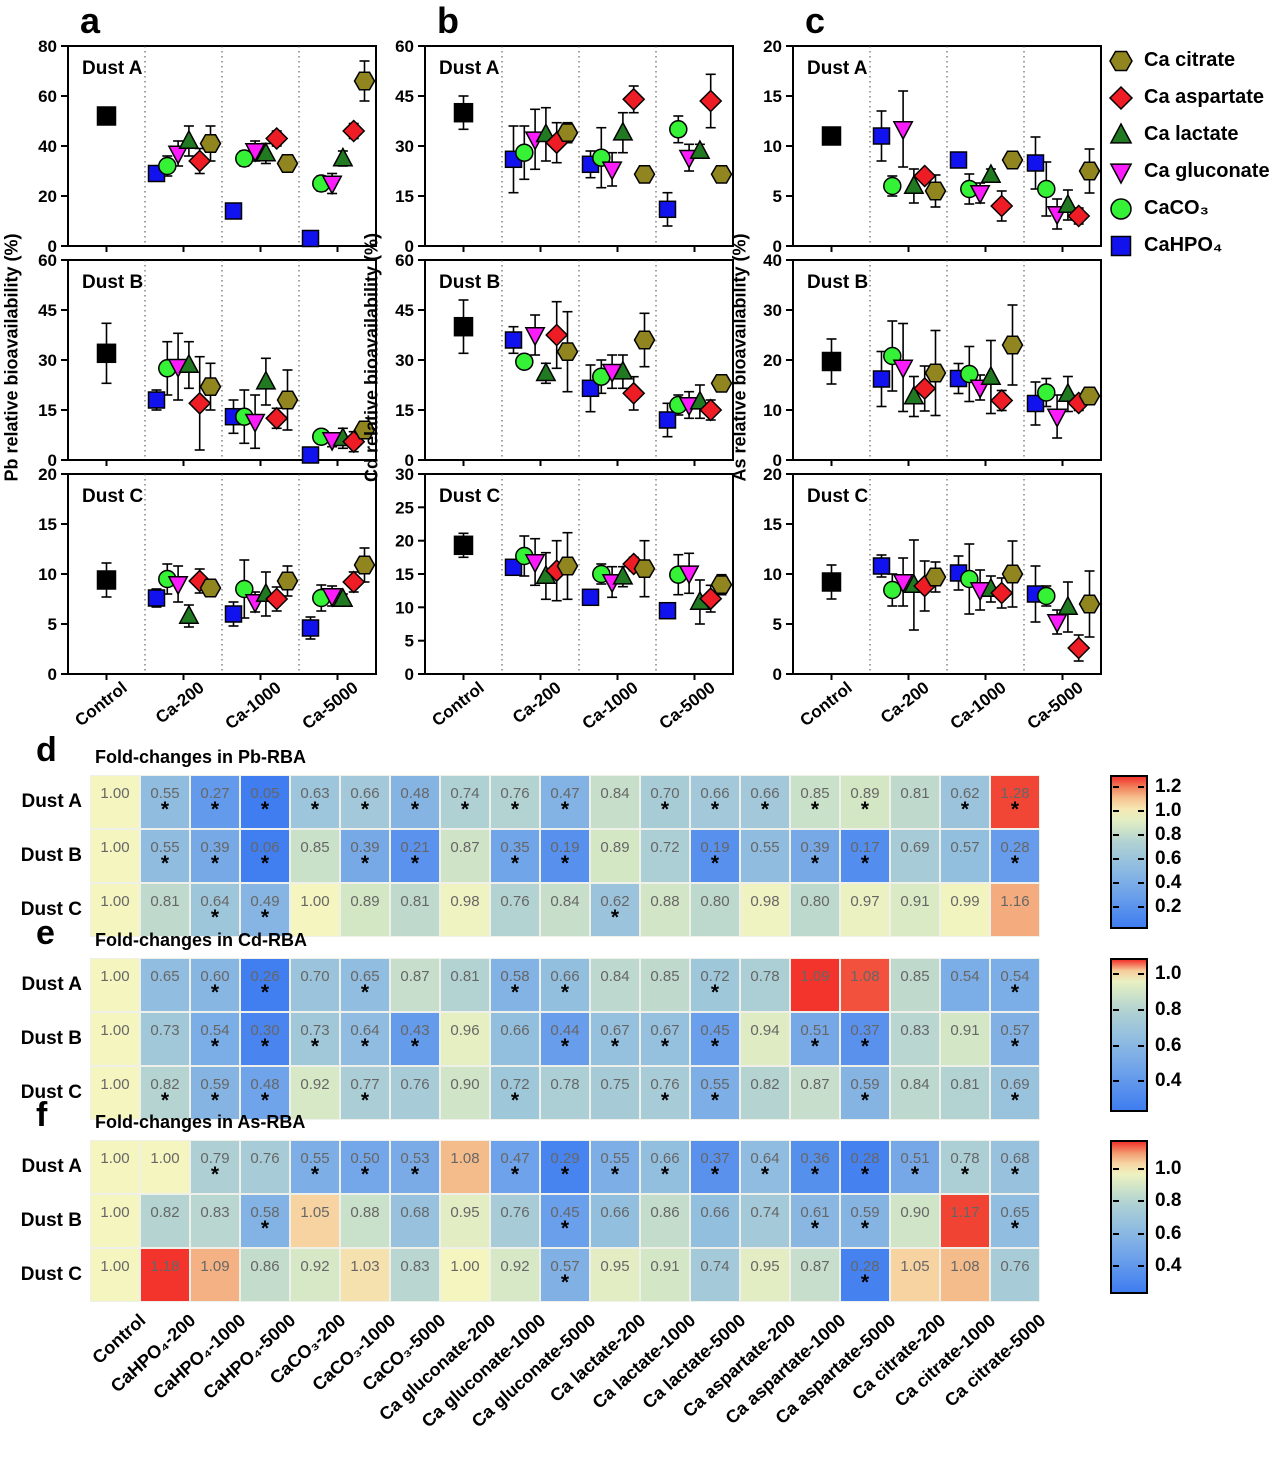  I want to click on heatmap-row-label: Dust C, so click(51, 1274).